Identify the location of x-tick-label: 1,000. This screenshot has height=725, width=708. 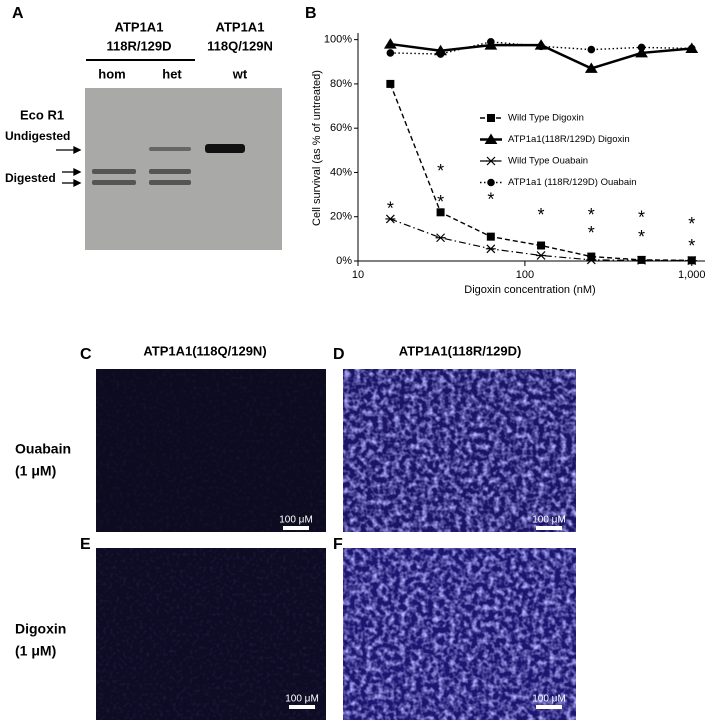
(692, 275).